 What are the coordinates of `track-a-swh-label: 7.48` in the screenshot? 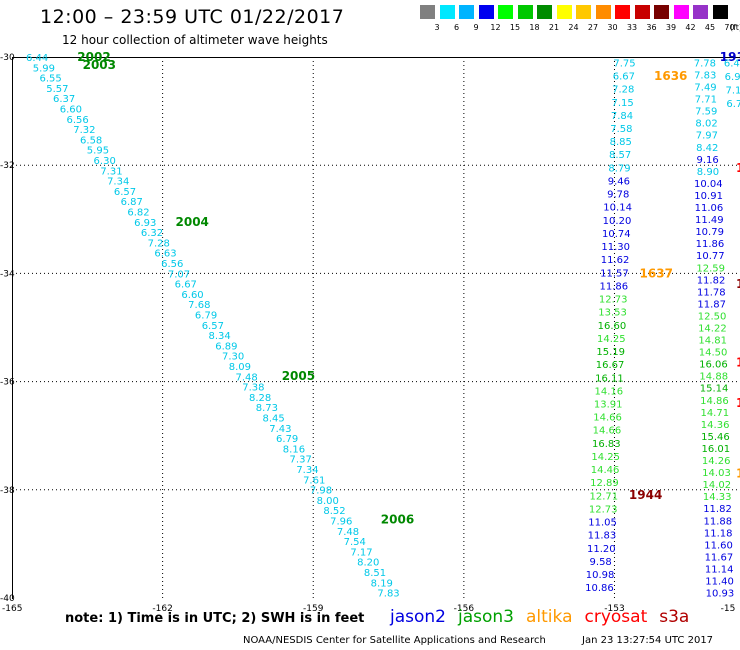 It's located at (348, 532).